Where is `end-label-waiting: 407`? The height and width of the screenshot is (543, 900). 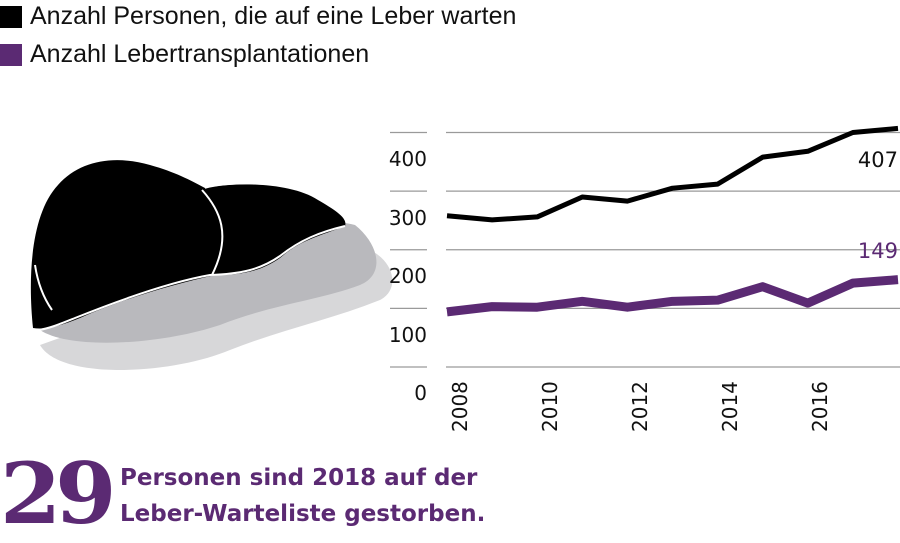 end-label-waiting: 407 is located at coordinates (878, 160).